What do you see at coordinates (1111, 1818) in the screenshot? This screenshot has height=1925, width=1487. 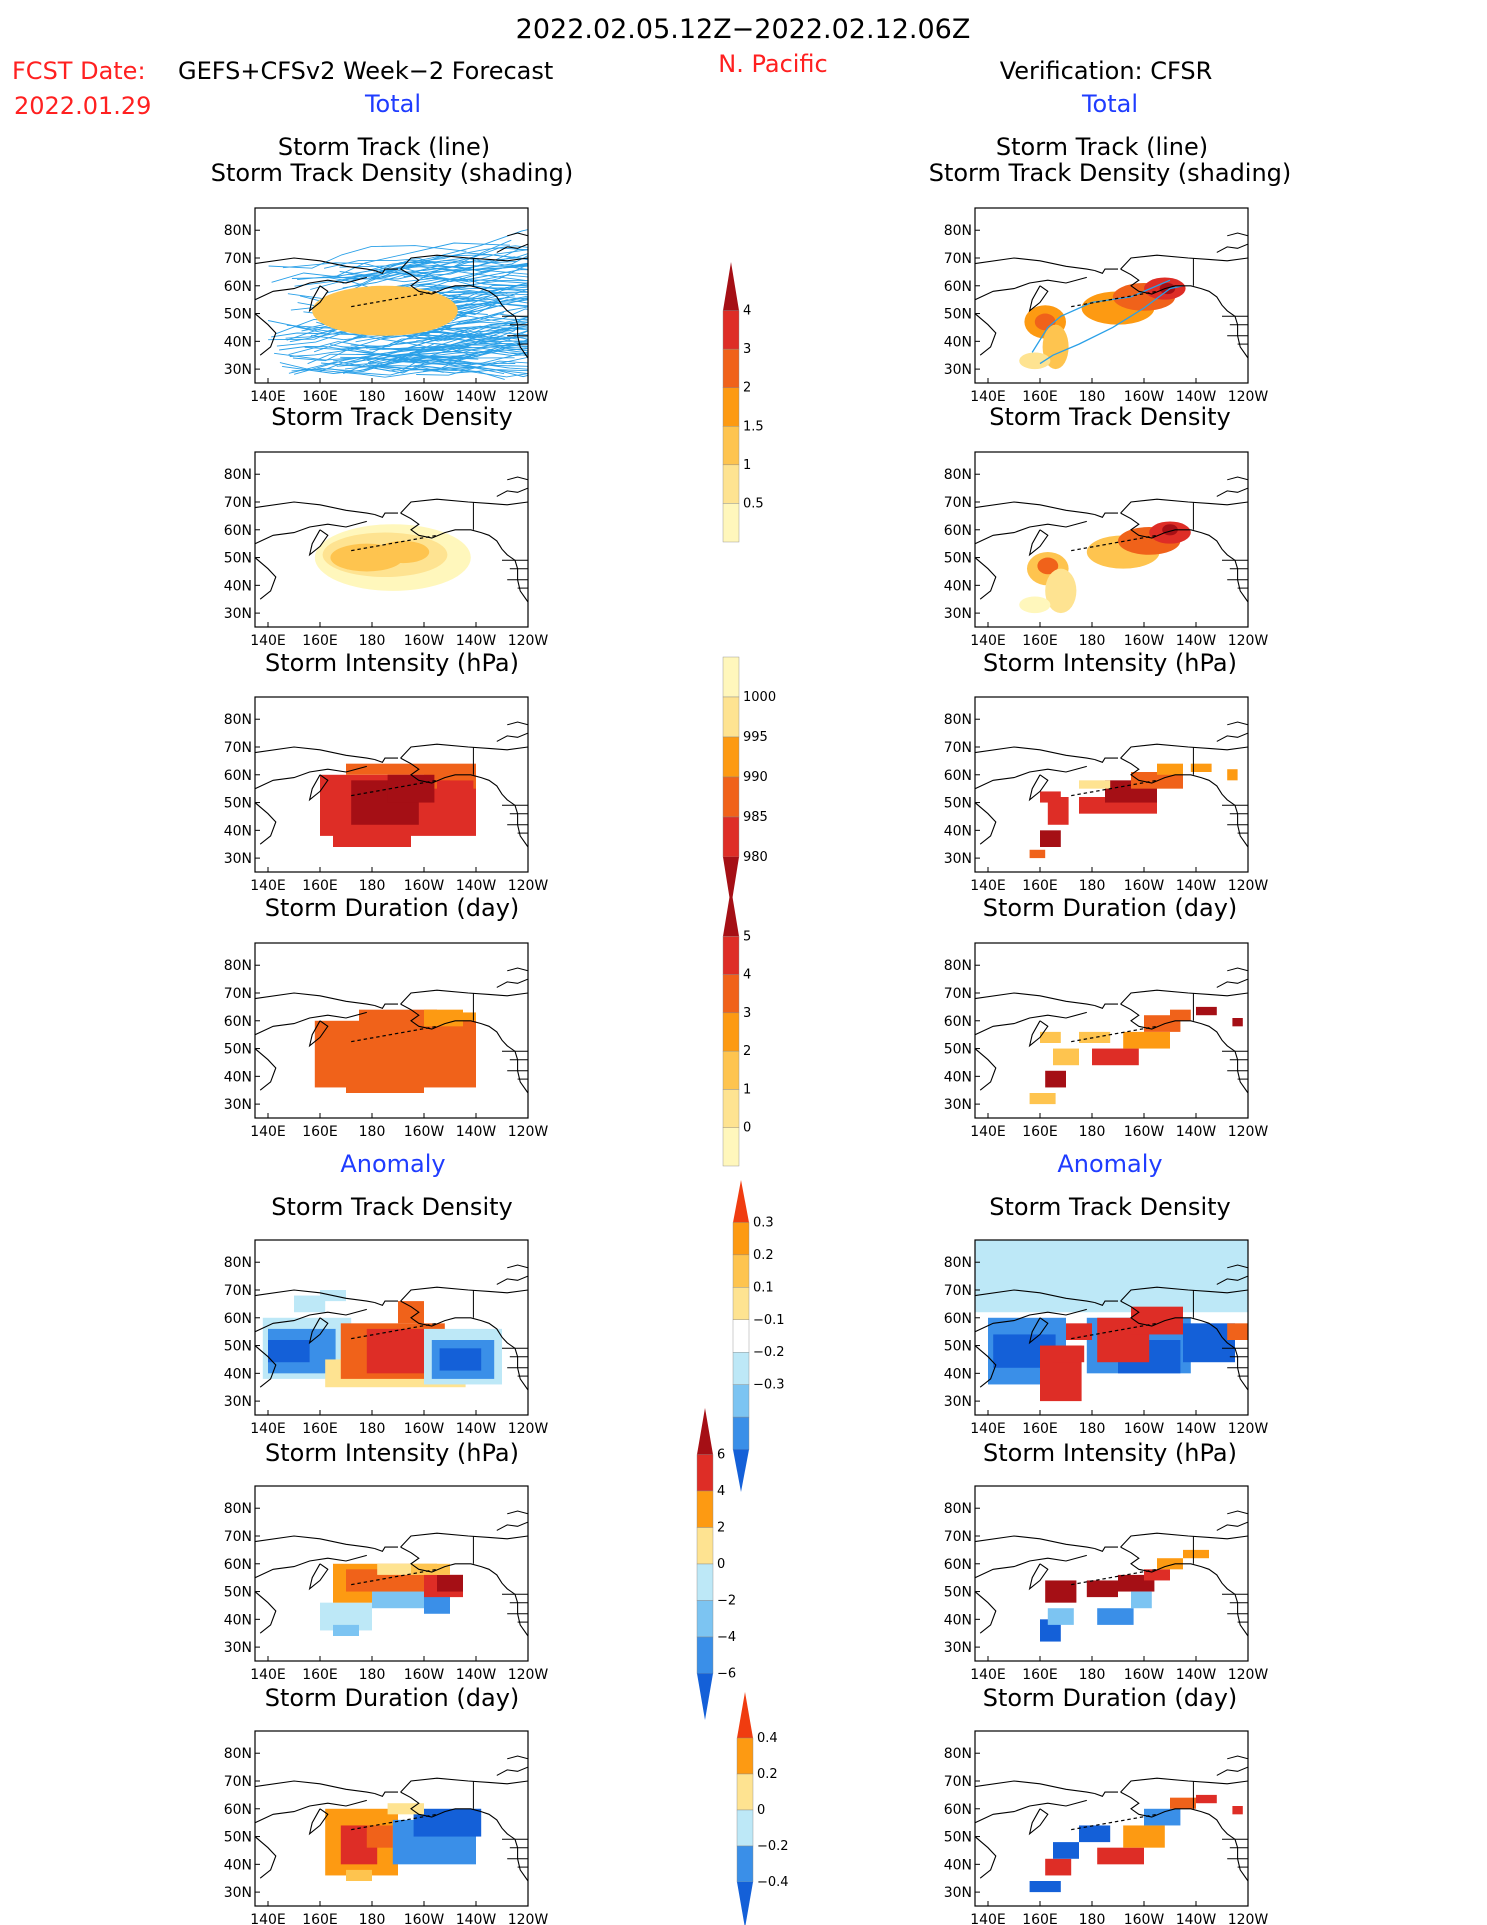 I see `verif-duration-anom-panel-frame` at bounding box center [1111, 1818].